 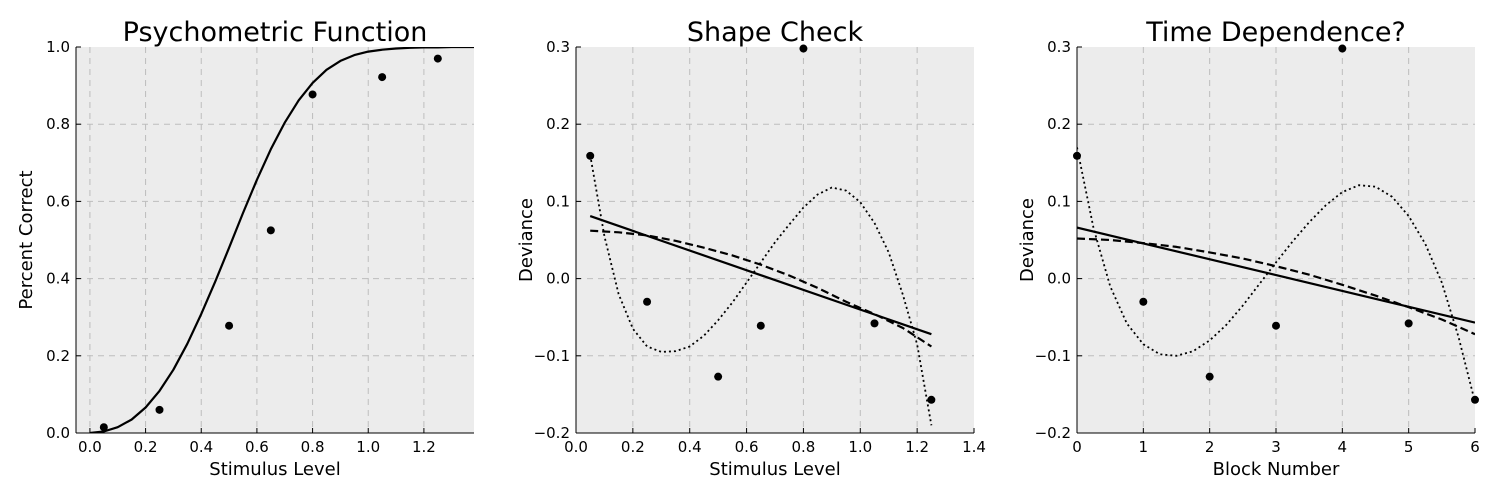 I want to click on y-tick-label: 1.0, so click(x=58, y=47).